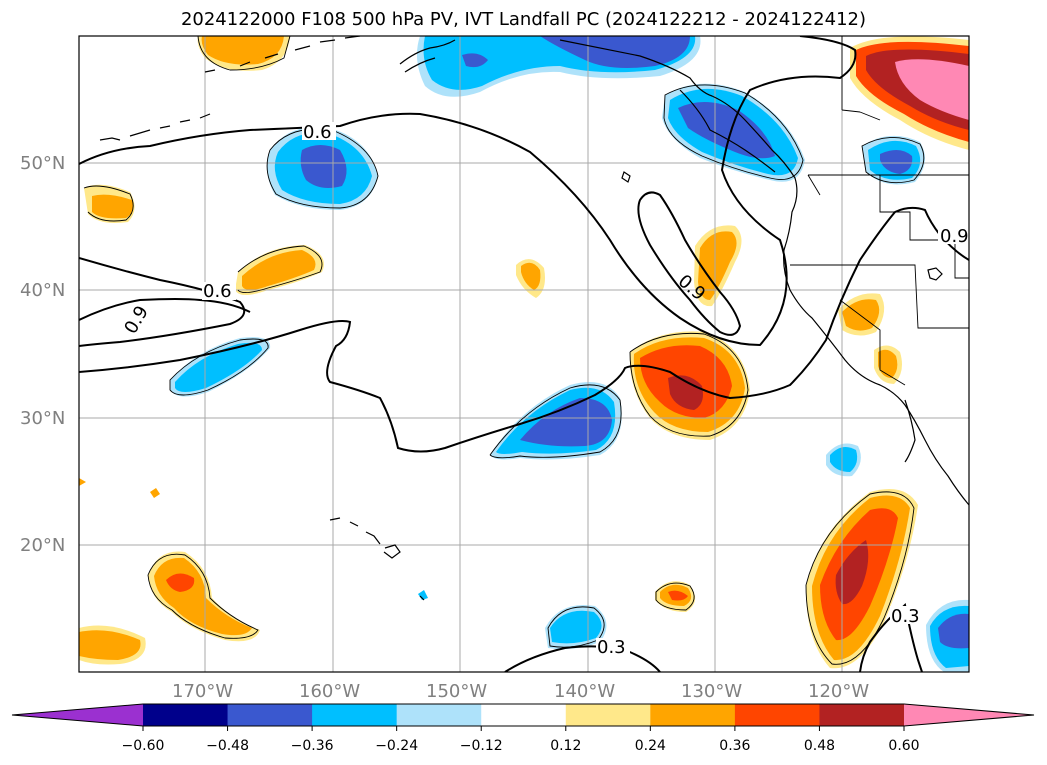 The width and height of the screenshot is (1047, 765). Describe the element at coordinates (42, 290) in the screenshot. I see `lat-label: 40°N` at that location.